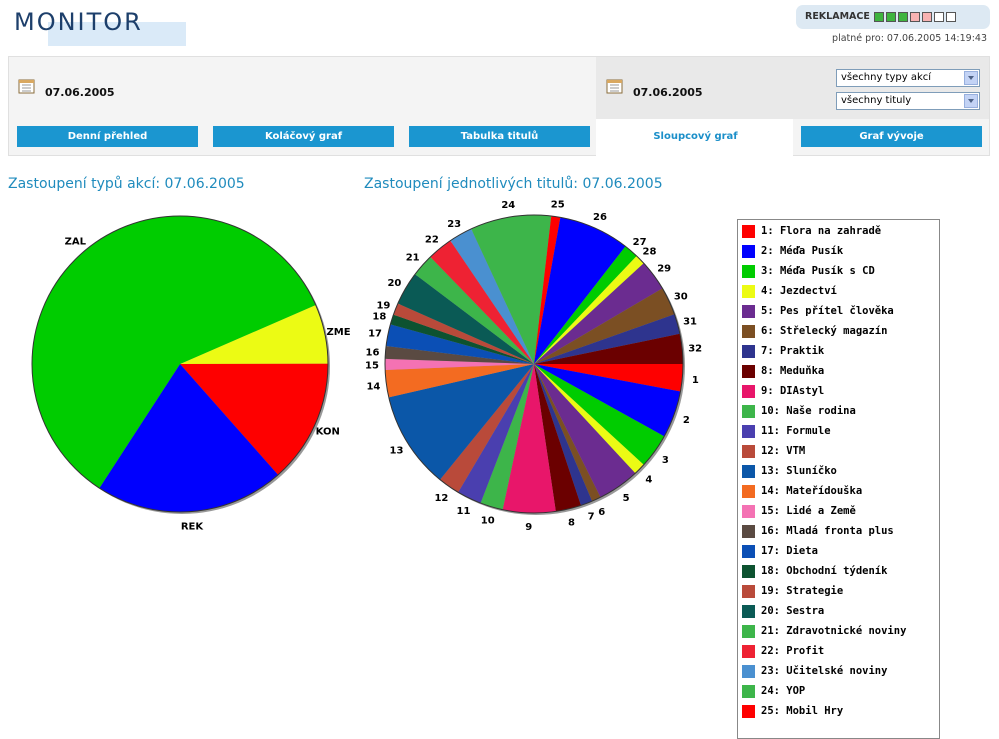 The width and height of the screenshot is (999, 739). What do you see at coordinates (821, 231) in the screenshot?
I see `legend-label: 1: Flora na zahradě` at bounding box center [821, 231].